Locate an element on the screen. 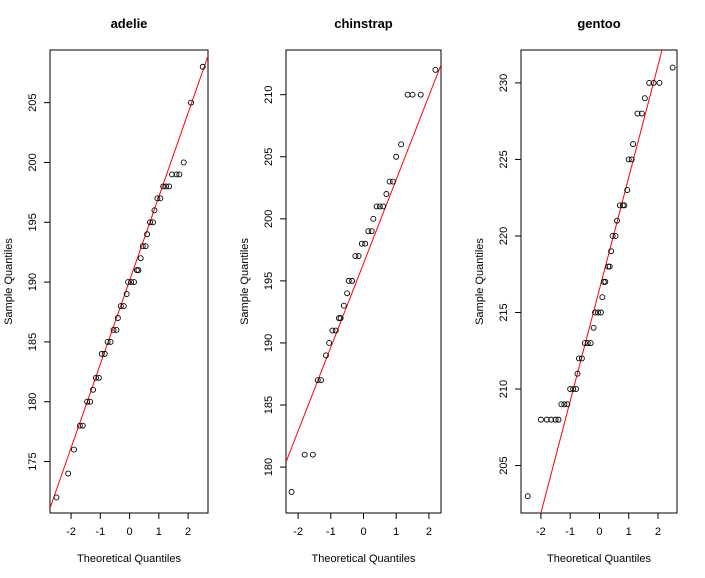 The image size is (705, 578). y-tick-label: 190 is located at coordinates (33, 282).